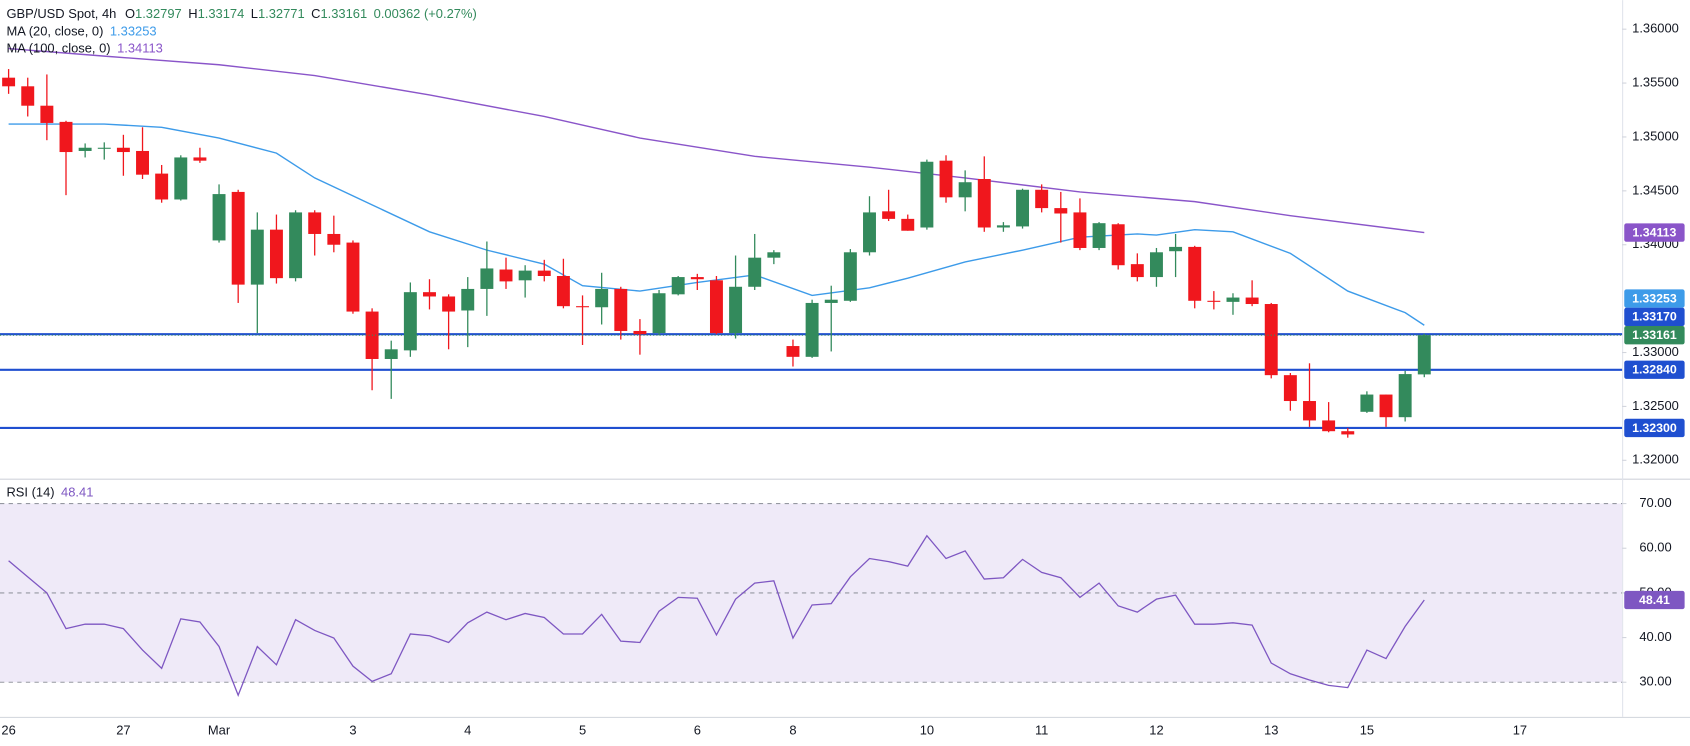 This screenshot has height=746, width=1690. What do you see at coordinates (1655, 189) in the screenshot?
I see `y-tick-label: 1.34500` at bounding box center [1655, 189].